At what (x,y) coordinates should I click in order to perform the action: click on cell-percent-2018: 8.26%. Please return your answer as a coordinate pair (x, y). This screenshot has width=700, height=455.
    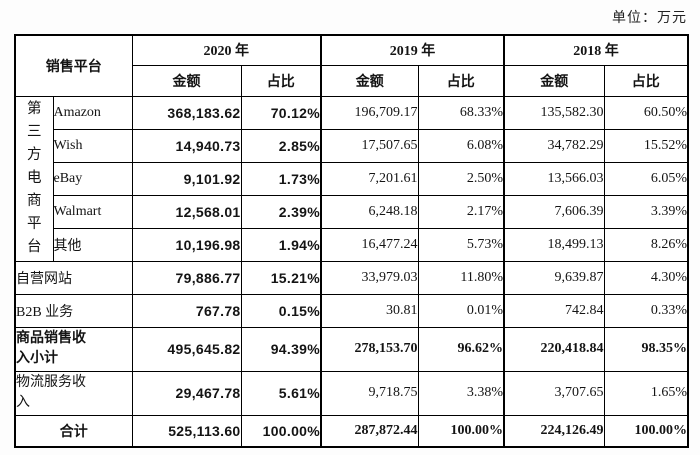
    Looking at the image, I should click on (646, 244).